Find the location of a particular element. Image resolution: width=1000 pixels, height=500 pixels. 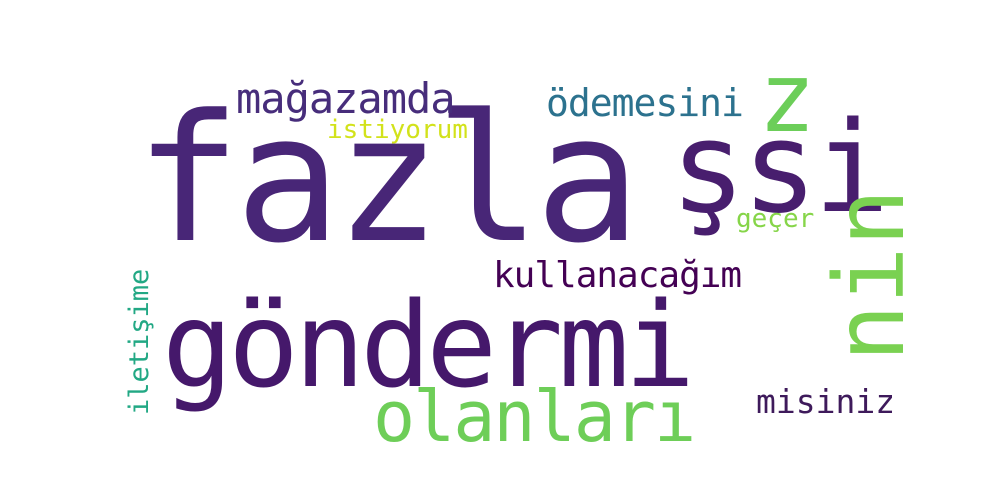

word-misiniz: misiniz is located at coordinates (826, 401).